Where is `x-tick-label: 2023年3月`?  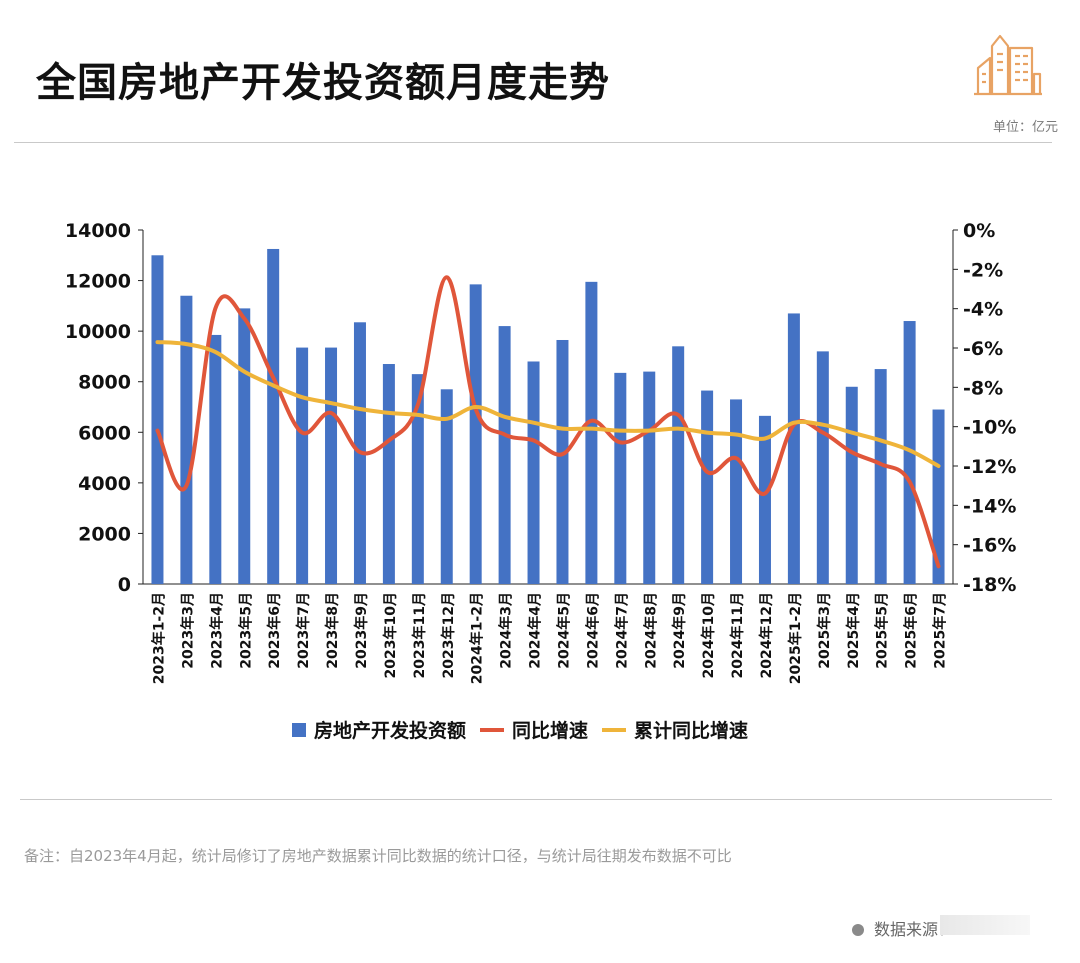 x-tick-label: 2023年3月 is located at coordinates (187, 630).